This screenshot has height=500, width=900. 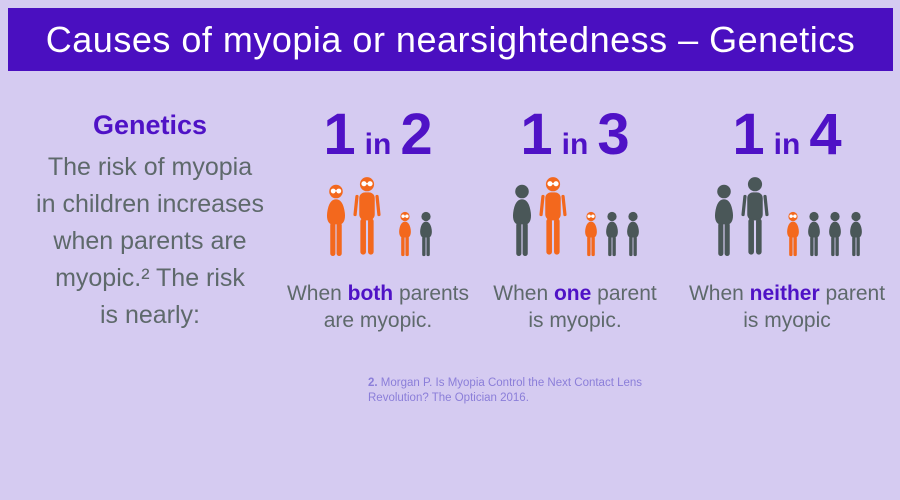 What do you see at coordinates (370, 293) in the screenshot?
I see `caption-highlight: both` at bounding box center [370, 293].